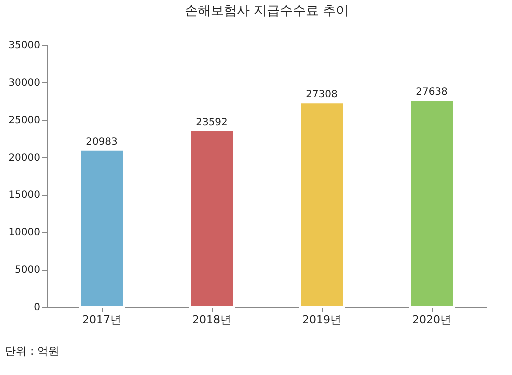 This screenshot has width=512, height=375. I want to click on y-tick-label: 20000, so click(24, 158).